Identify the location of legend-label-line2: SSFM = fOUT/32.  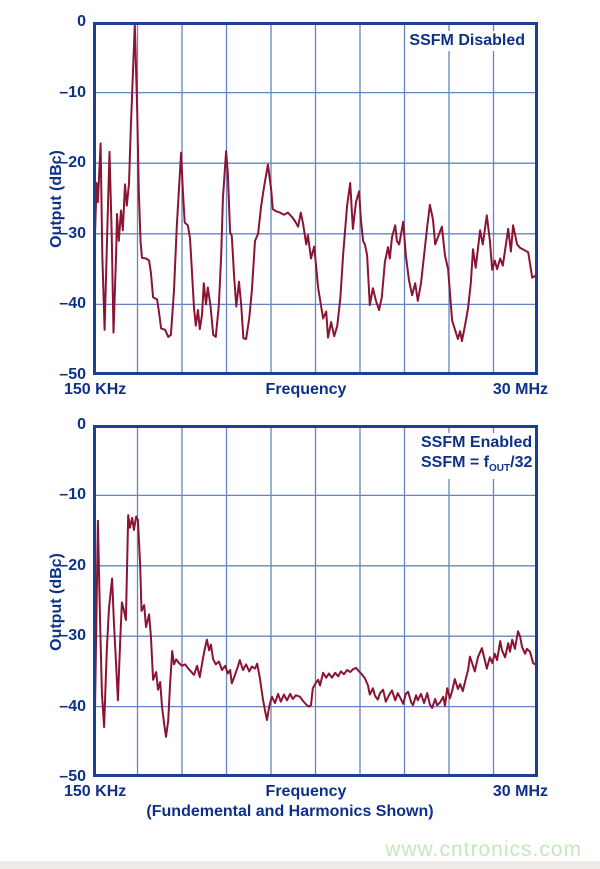
(477, 464).